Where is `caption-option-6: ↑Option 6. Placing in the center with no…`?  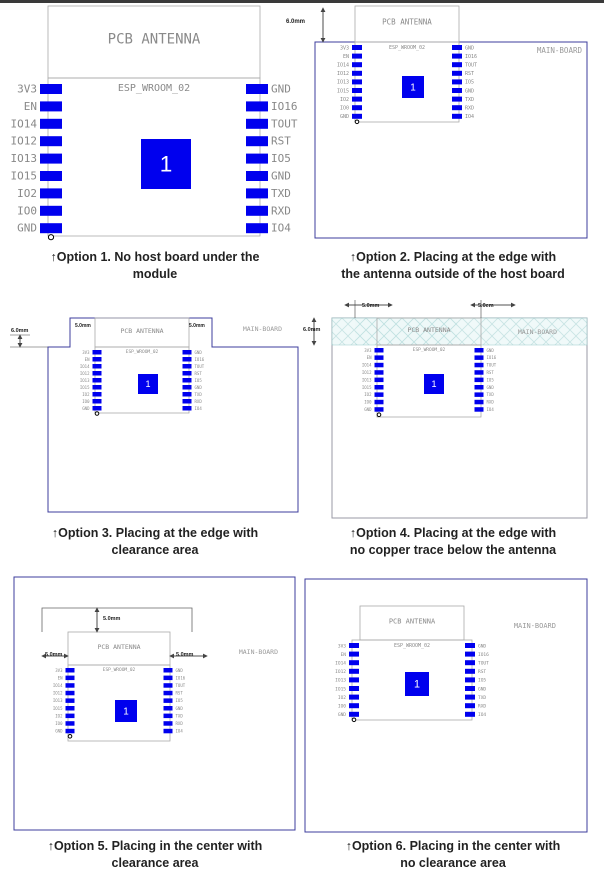
caption-option-6: ↑Option 6. Placing in the center with no… is located at coordinates (453, 854).